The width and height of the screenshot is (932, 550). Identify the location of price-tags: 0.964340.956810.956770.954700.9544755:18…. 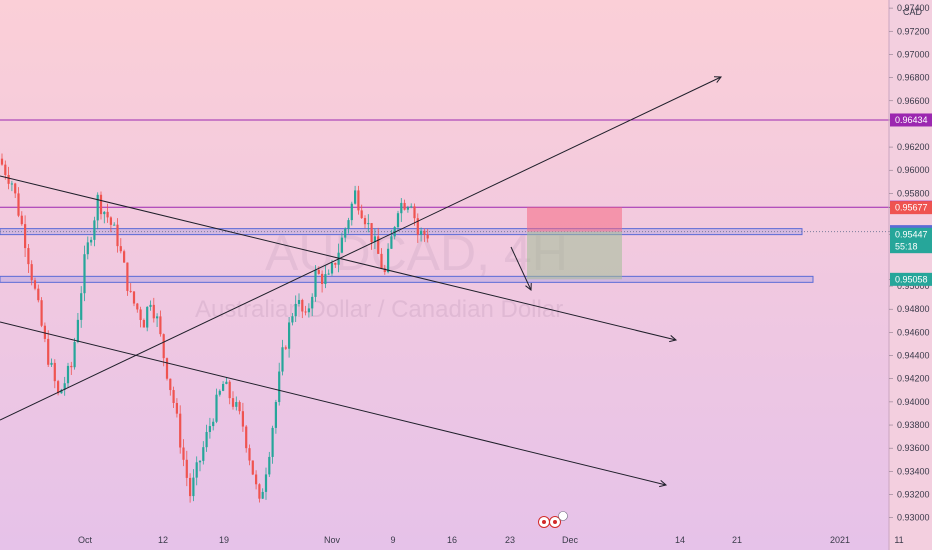
(911, 199).